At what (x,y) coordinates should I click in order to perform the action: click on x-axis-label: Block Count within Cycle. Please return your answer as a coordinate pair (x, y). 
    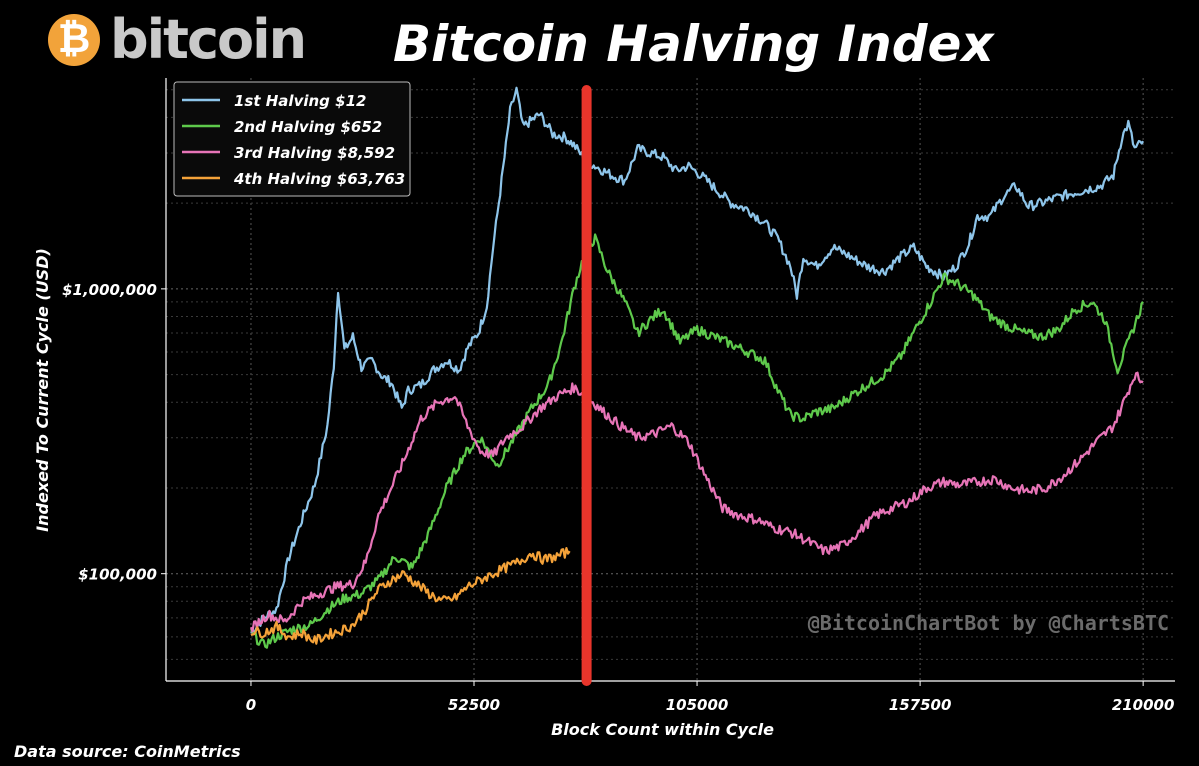
    Looking at the image, I should click on (662, 729).